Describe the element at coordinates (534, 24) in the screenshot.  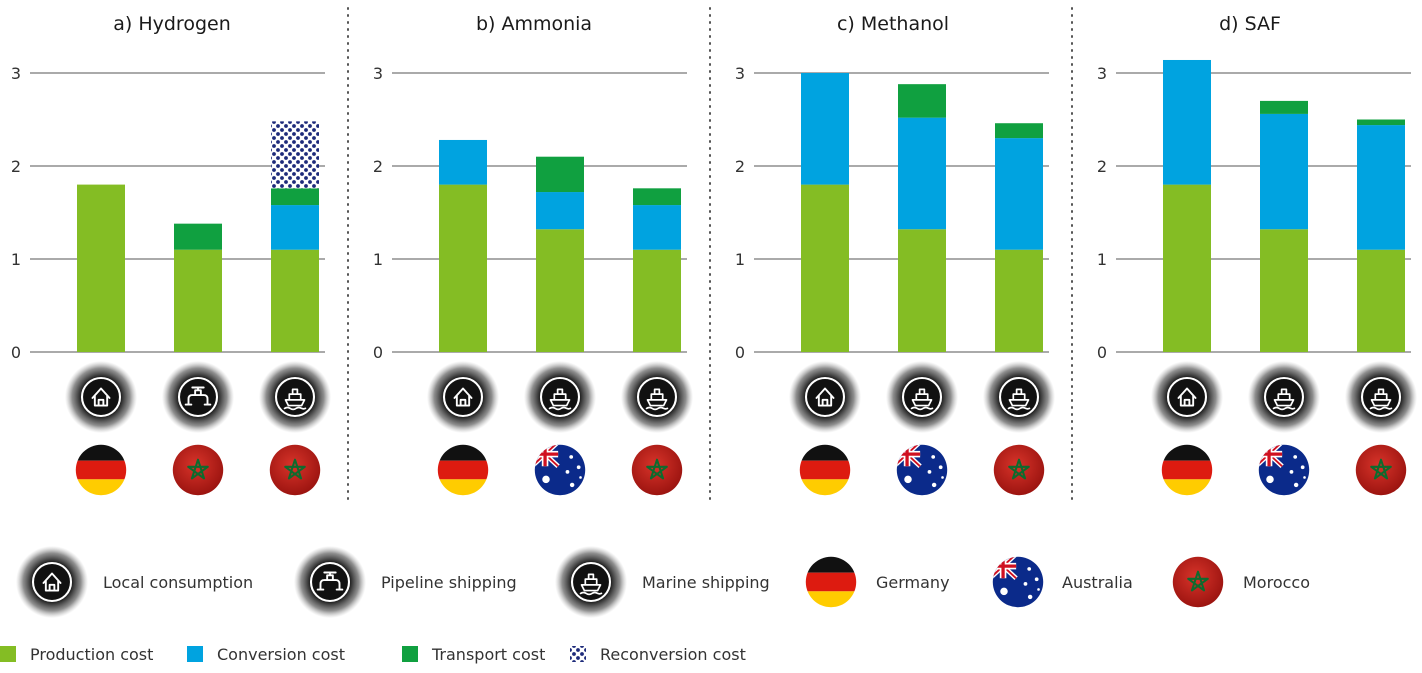
I see `panel-title: b) Ammonia` at that location.